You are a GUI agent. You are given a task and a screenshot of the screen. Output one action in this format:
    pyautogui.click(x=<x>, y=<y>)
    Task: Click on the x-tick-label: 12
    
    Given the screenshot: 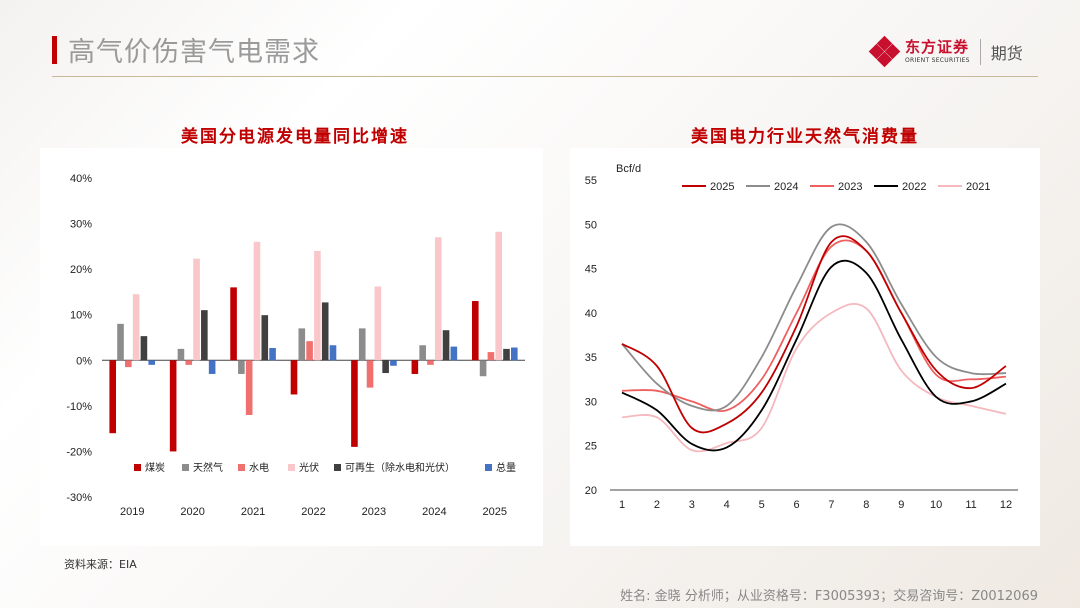 What is the action you would take?
    pyautogui.click(x=1006, y=505)
    